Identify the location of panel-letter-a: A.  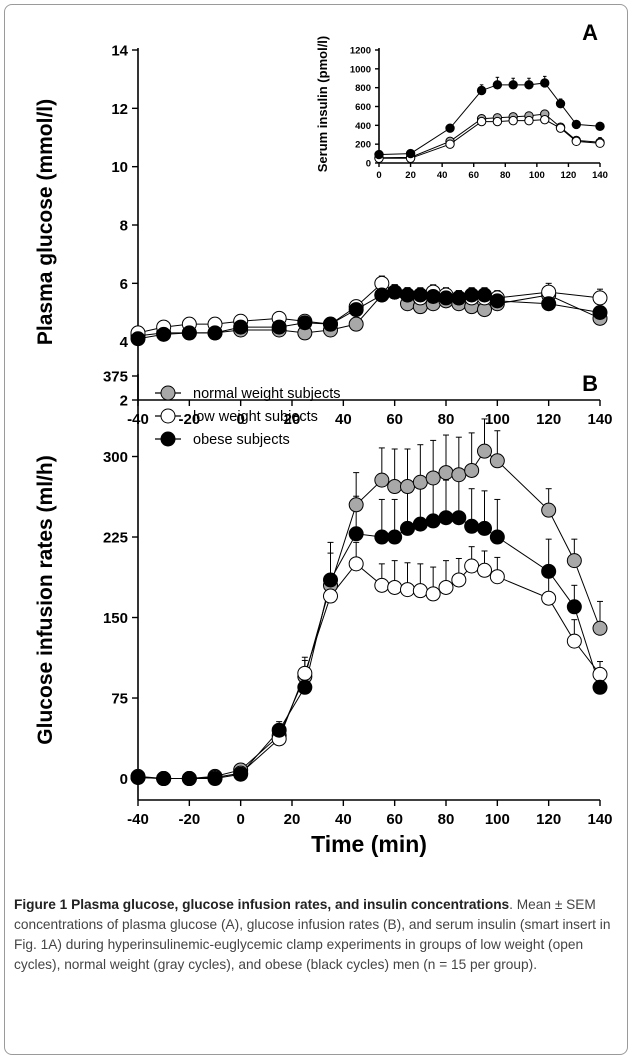
(590, 32).